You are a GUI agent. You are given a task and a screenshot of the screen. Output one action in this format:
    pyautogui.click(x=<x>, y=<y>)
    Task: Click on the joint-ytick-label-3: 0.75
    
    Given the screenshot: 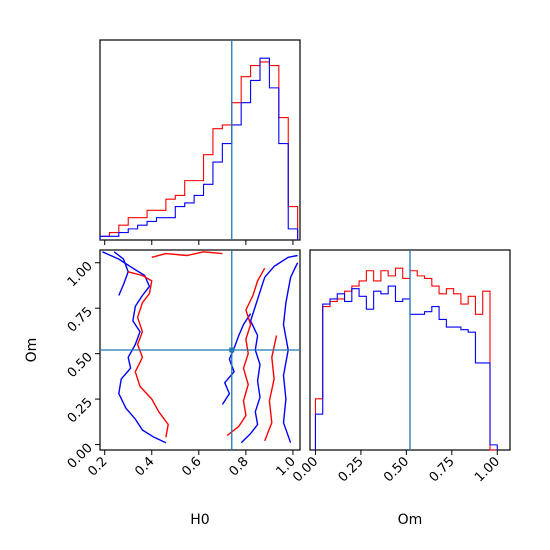 What is the action you would take?
    pyautogui.click(x=80, y=319)
    